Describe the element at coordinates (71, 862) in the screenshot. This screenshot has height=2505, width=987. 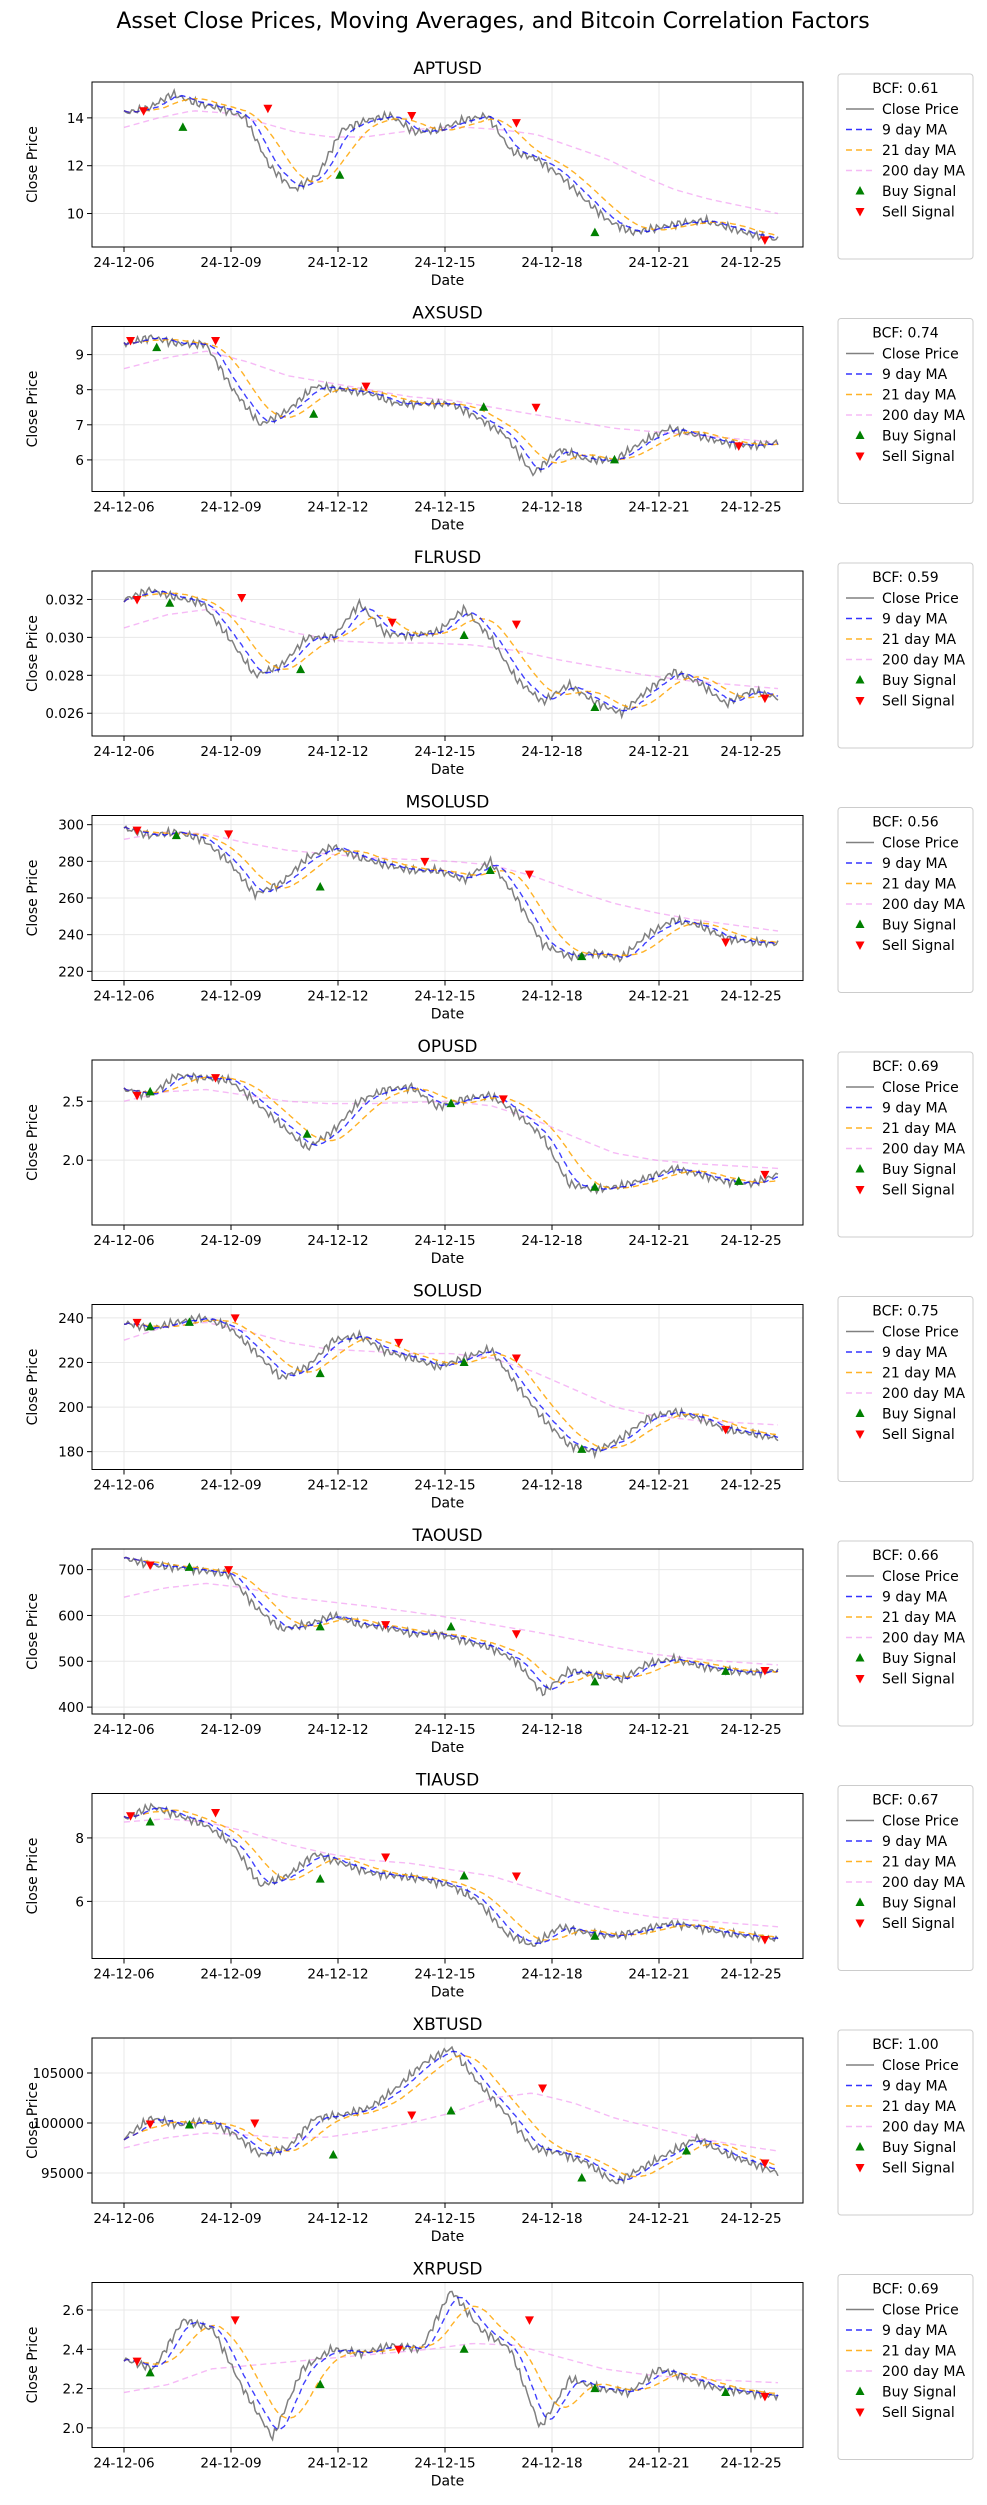
I see `y-tick-label: 280` at that location.